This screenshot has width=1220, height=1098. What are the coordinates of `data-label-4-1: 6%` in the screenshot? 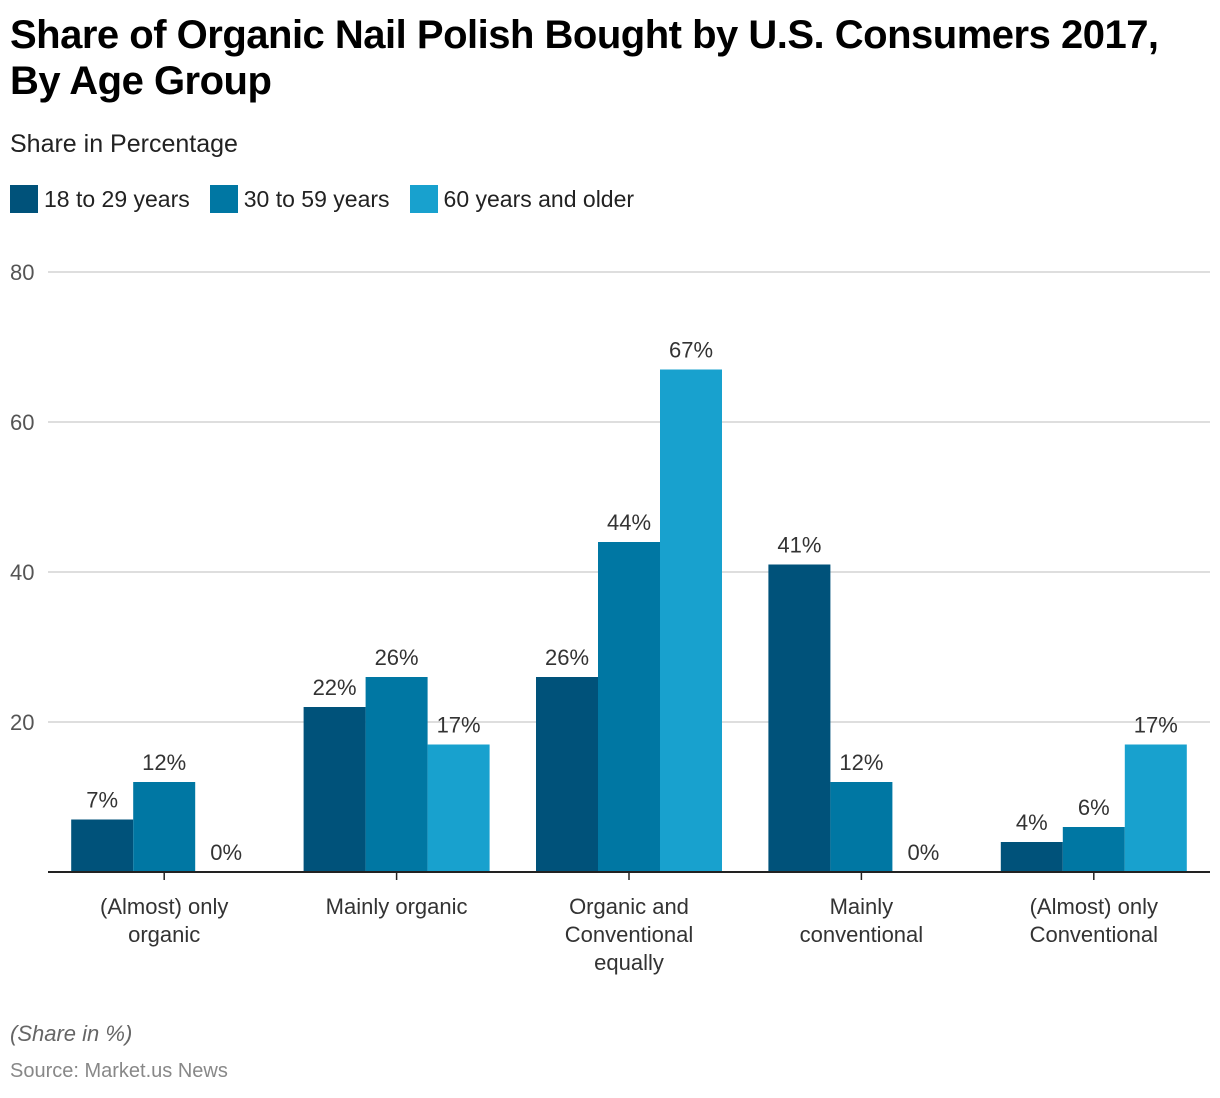 It's located at (1094, 807).